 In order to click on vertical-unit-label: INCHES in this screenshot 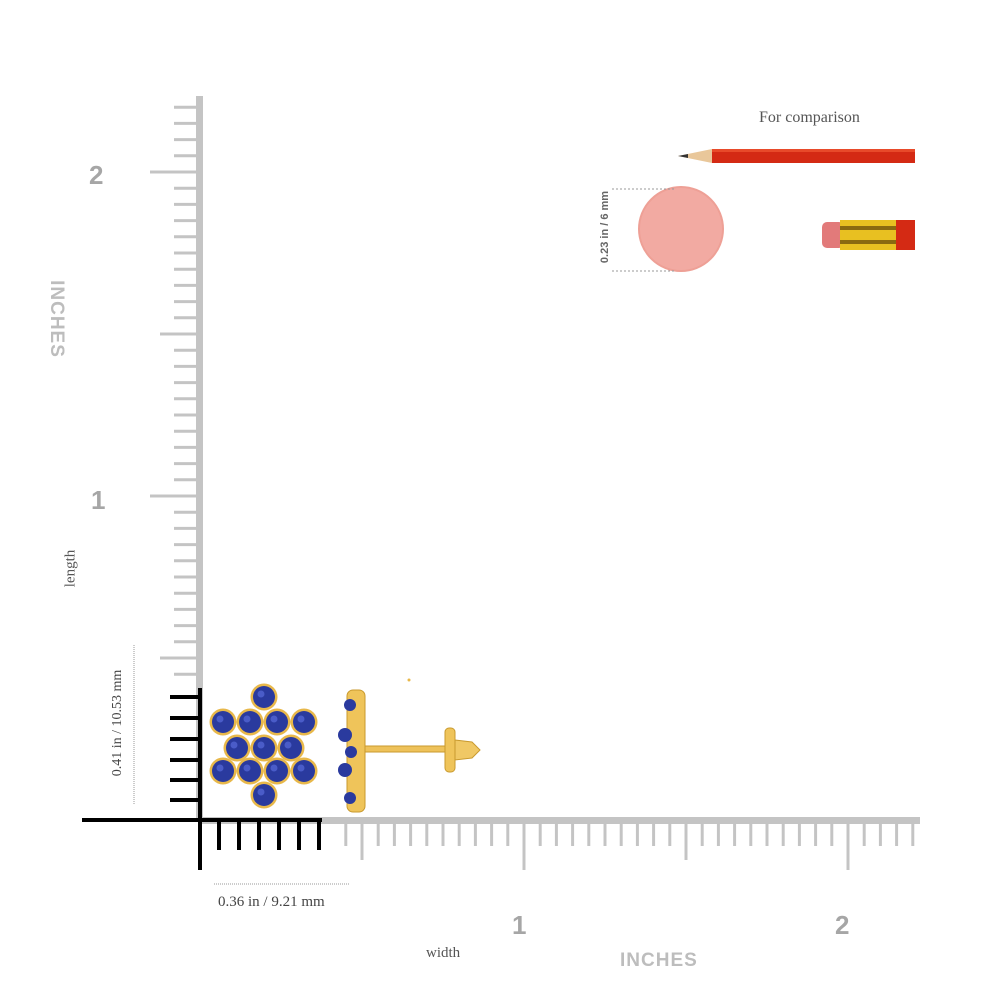, I will do `click(56, 319)`.